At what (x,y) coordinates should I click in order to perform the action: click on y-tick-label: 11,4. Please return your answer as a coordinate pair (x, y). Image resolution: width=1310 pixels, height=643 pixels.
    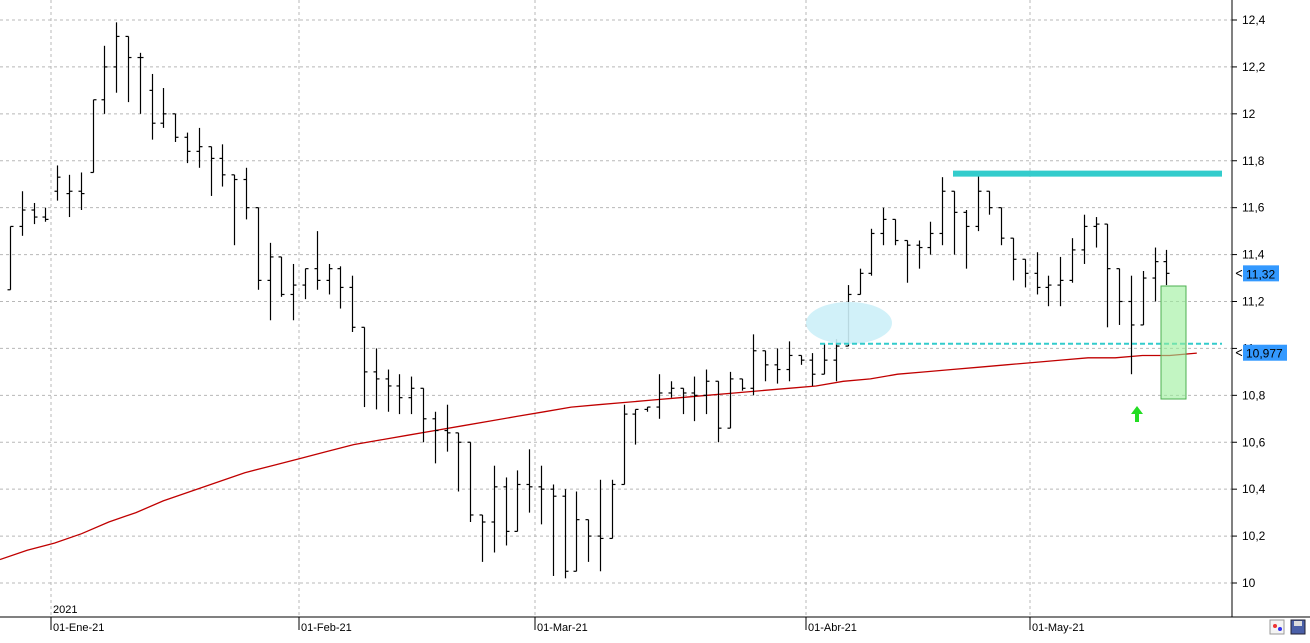
    Looking at the image, I should click on (1253, 255).